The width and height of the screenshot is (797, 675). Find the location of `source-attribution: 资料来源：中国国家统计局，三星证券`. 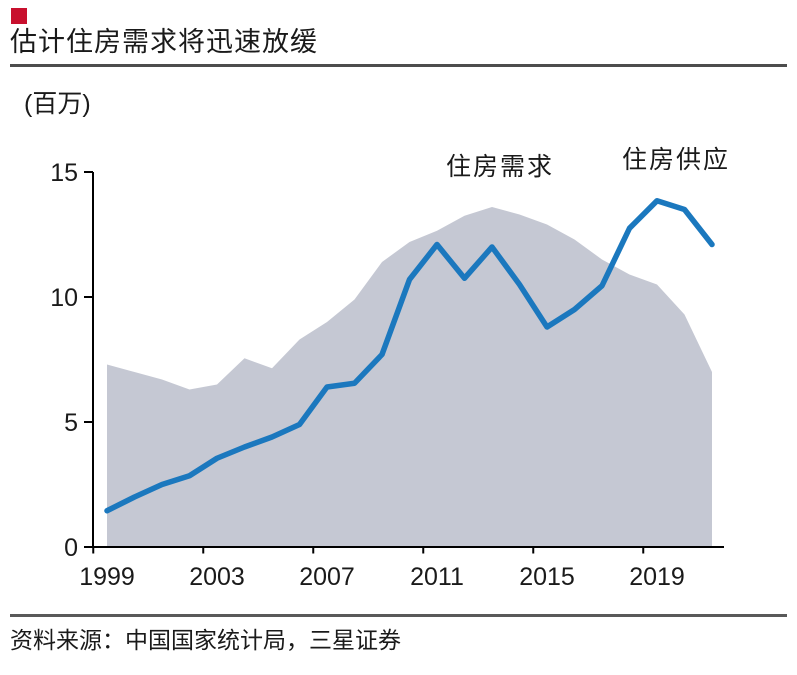

source-attribution: 资料来源：中国国家统计局，三星证券 is located at coordinates (205, 640).